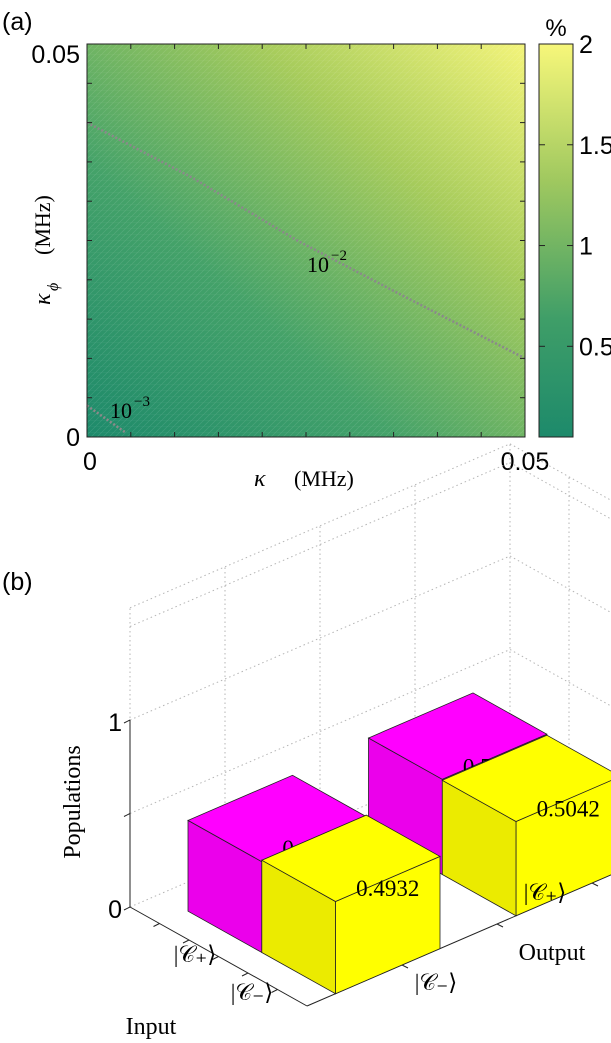  Describe the element at coordinates (73, 438) in the screenshot. I see `y-tick-label-bottom: 0` at that location.